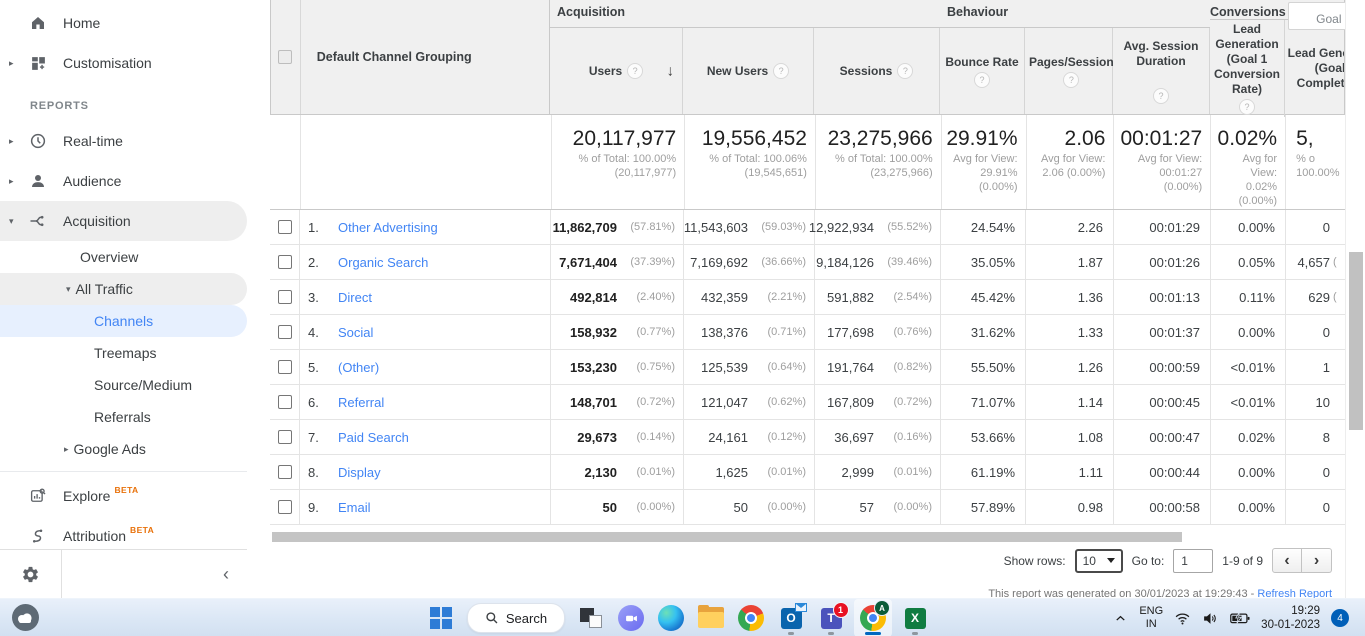  I want to click on start-button, so click(441, 617).